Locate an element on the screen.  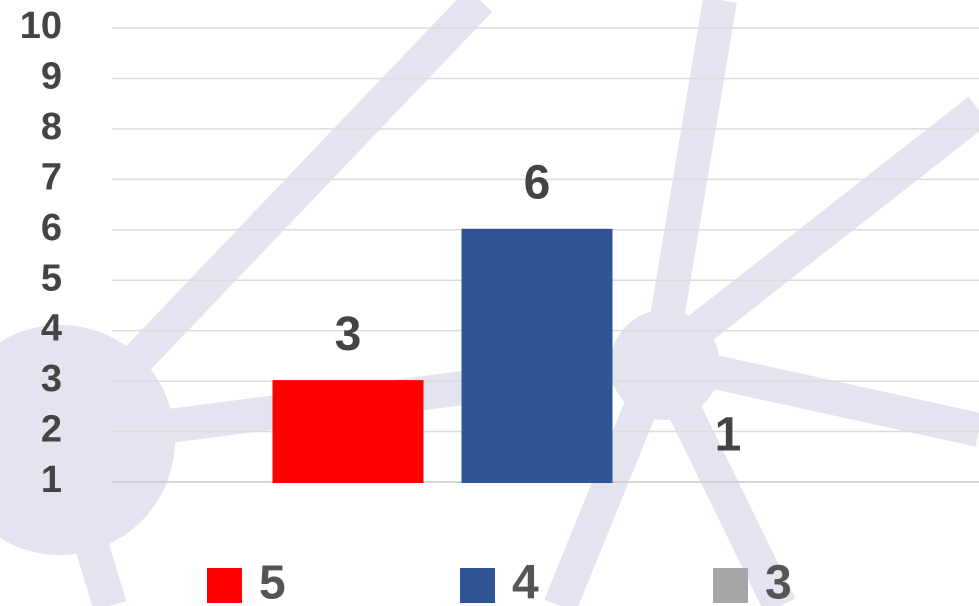
y-tick-label: 10 is located at coordinates (41, 26).